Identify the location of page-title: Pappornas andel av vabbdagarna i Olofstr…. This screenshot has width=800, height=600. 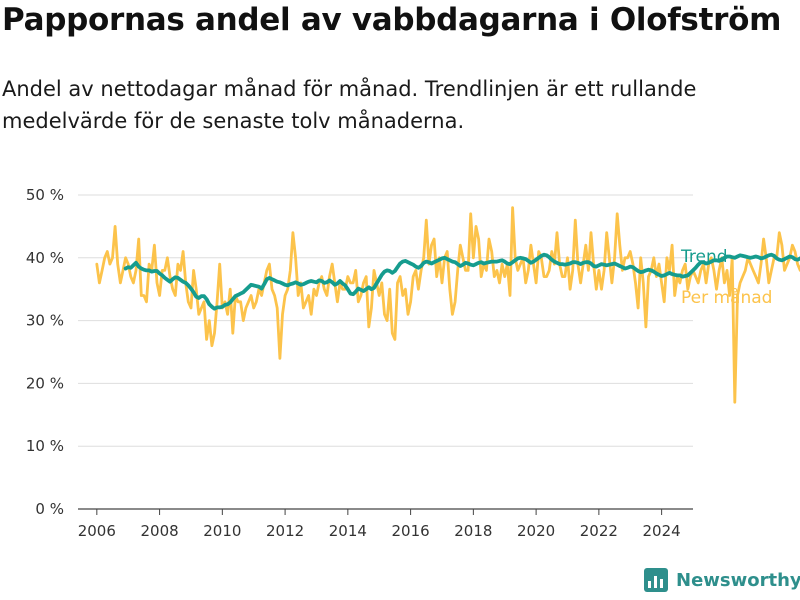
(392, 20).